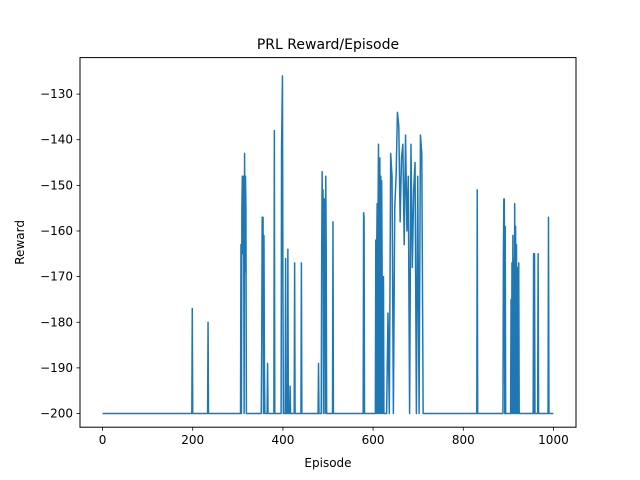  I want to click on y-tick-label: −160, so click(56, 231).